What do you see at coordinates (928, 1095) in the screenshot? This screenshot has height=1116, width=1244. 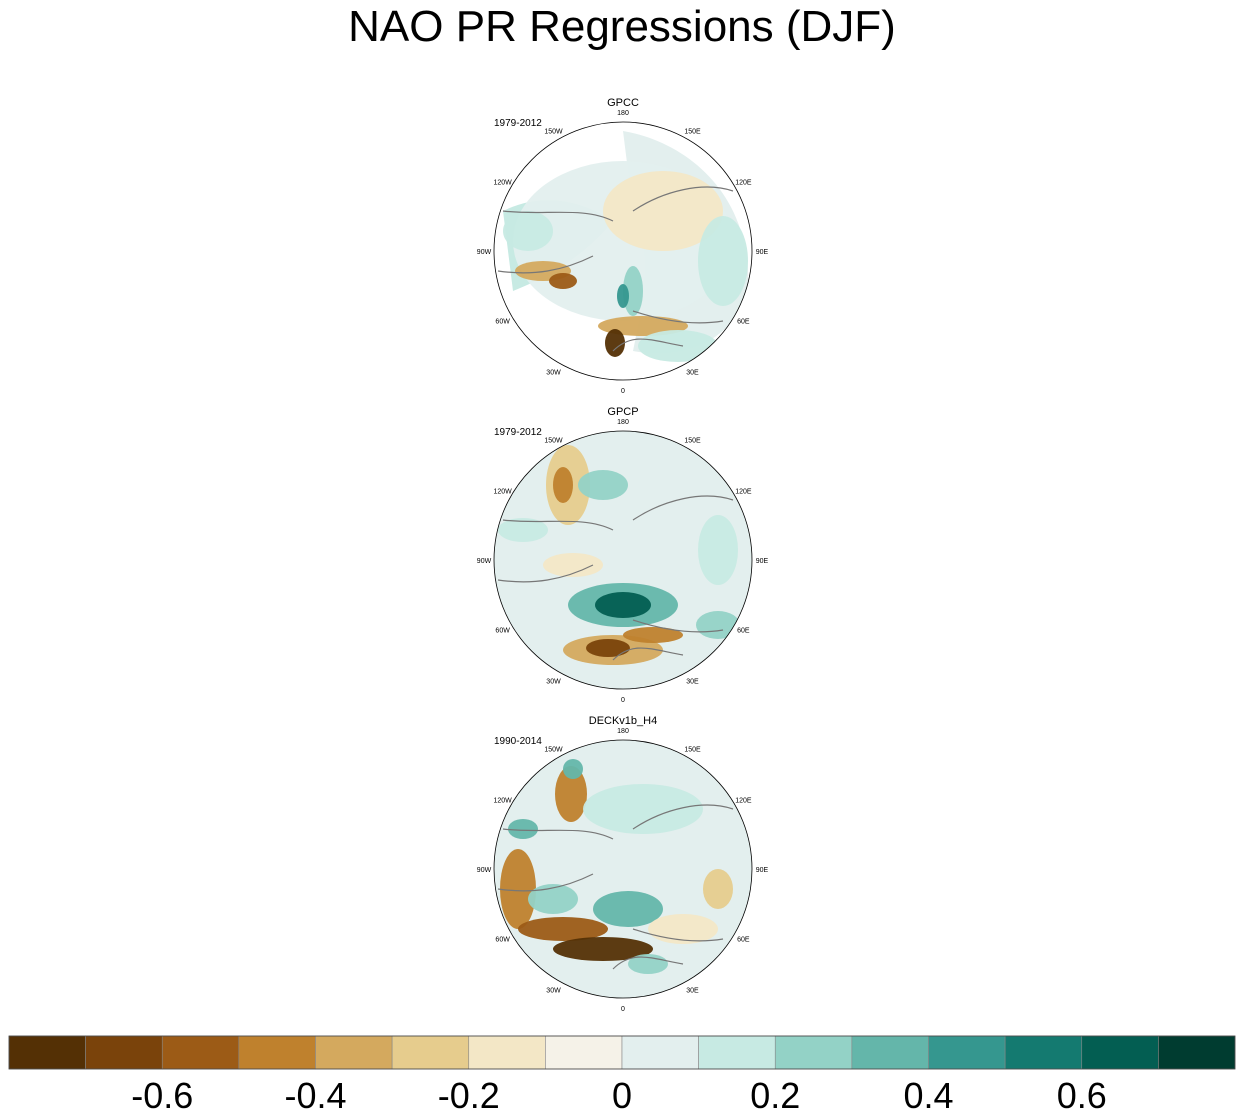 I see `colorbar-tick-label: 0.4` at bounding box center [928, 1095].